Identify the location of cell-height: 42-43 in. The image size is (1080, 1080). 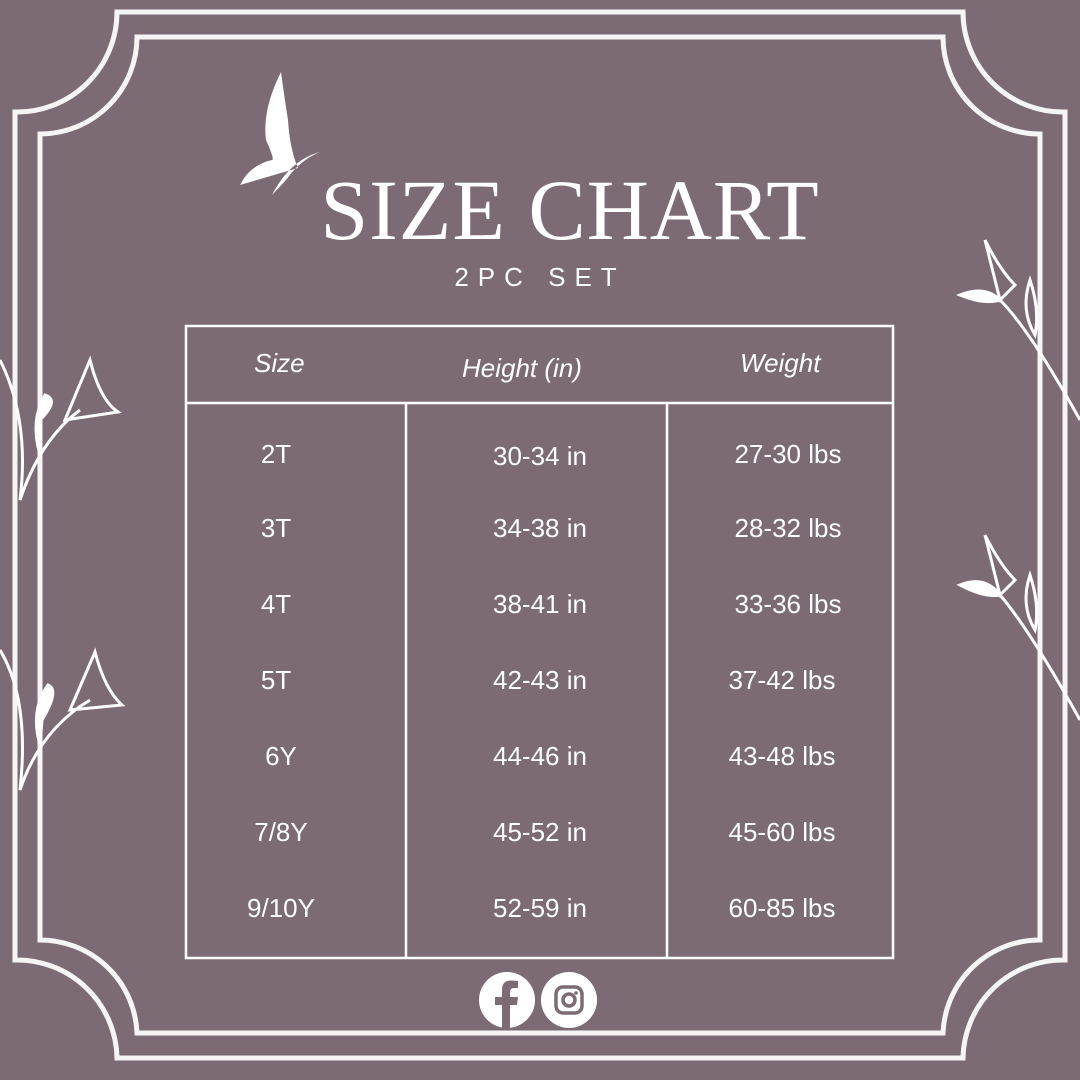
(540, 680).